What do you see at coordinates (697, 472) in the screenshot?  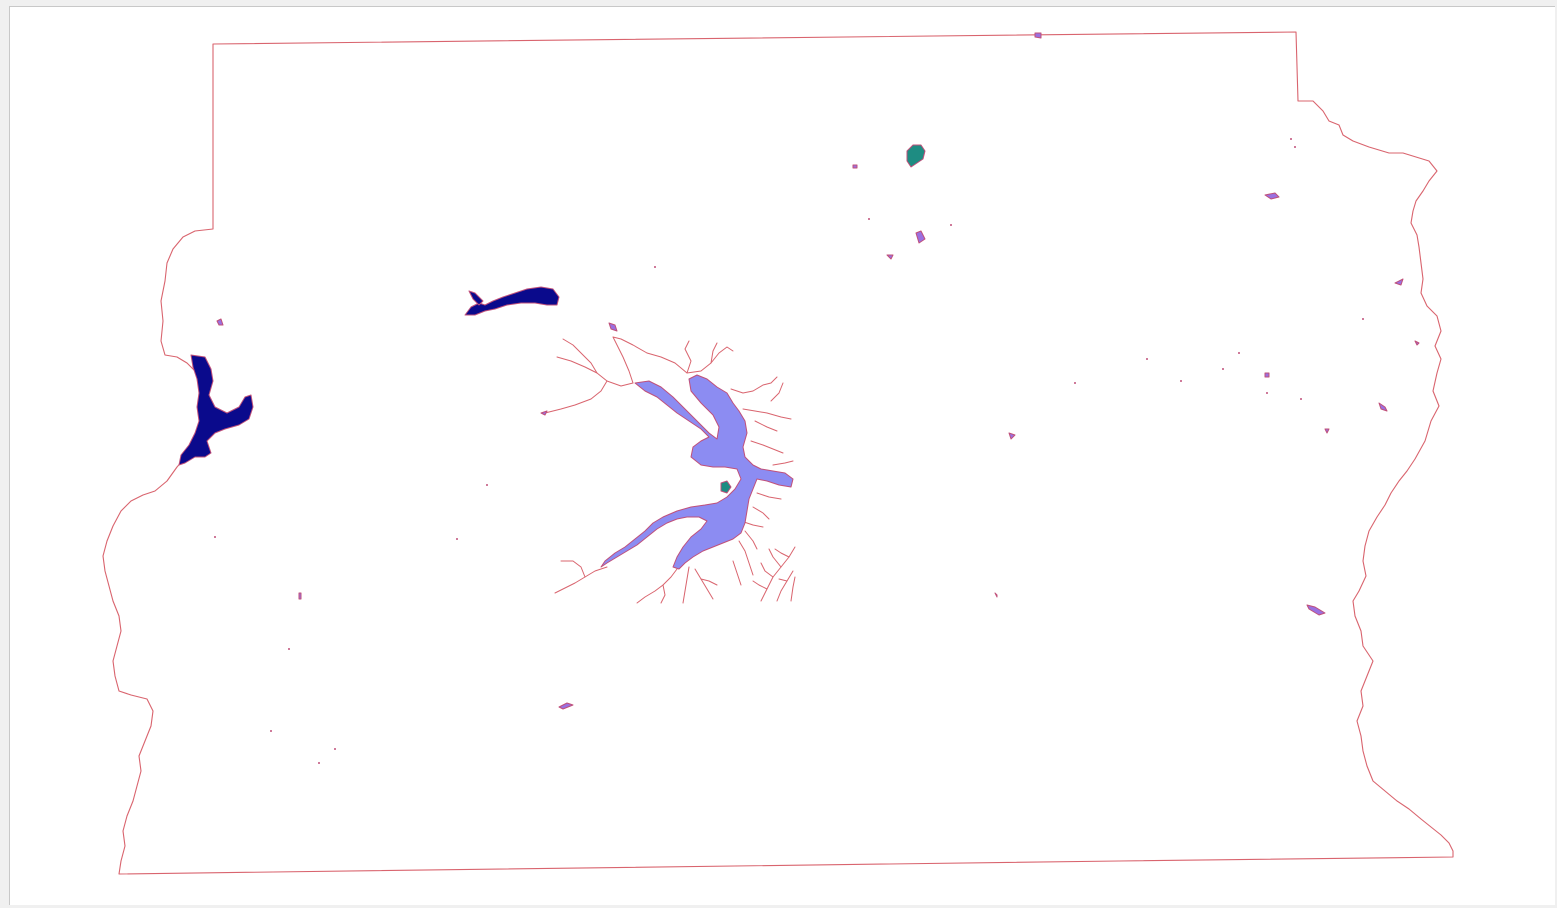 I see `reservoir` at bounding box center [697, 472].